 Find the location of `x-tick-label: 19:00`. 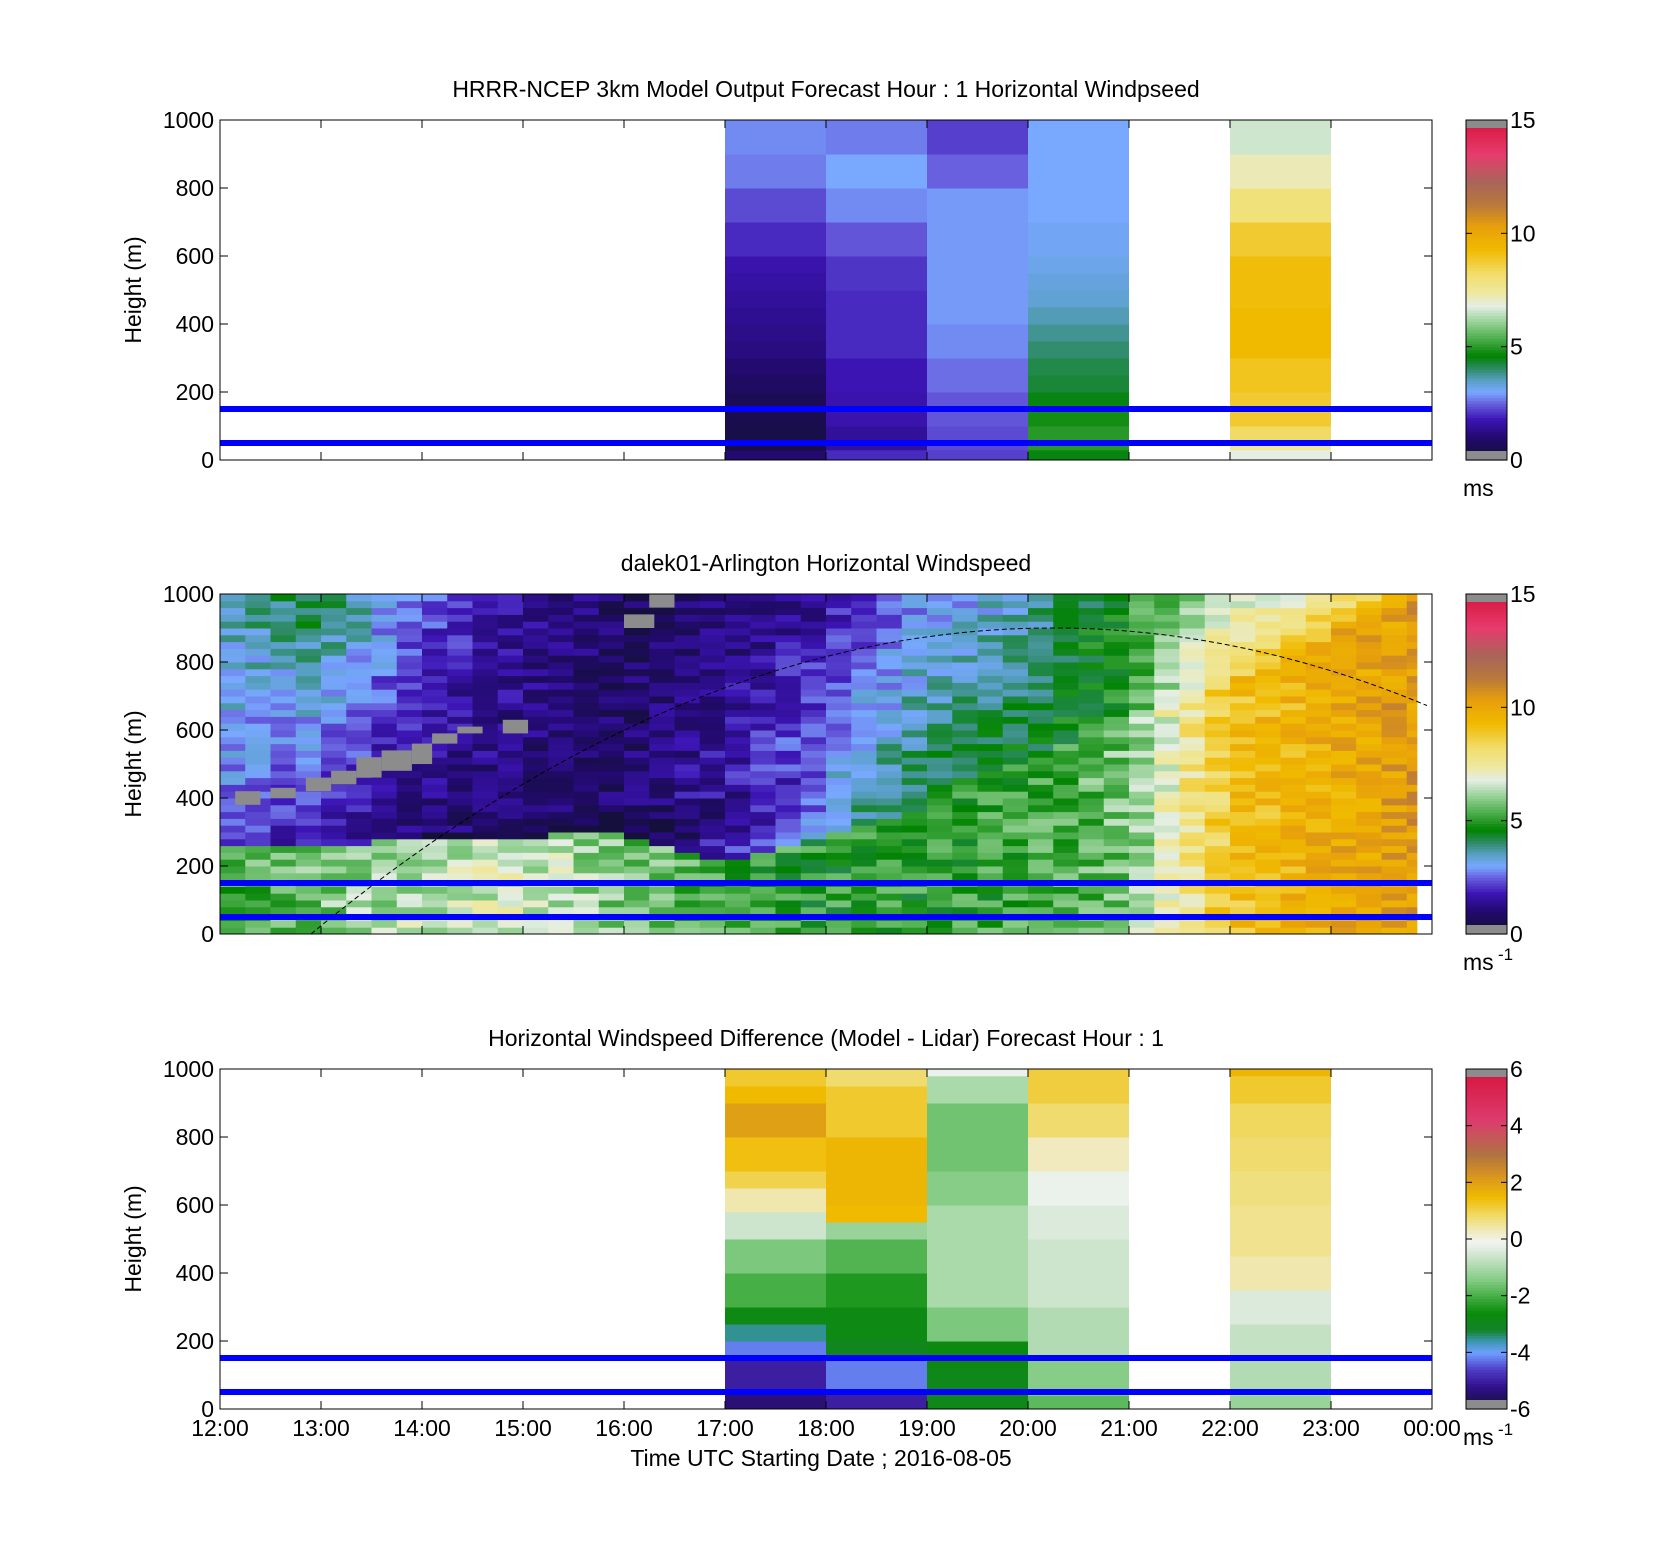

x-tick-label: 19:00 is located at coordinates (927, 1428).